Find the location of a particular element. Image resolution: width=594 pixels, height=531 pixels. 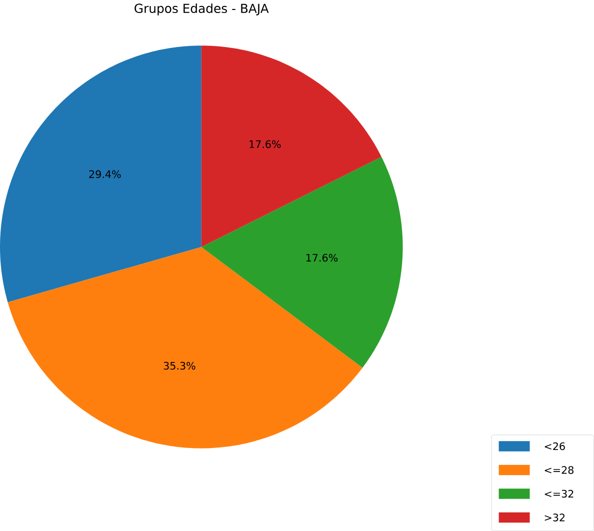

legend-label: <26 is located at coordinates (554, 446).